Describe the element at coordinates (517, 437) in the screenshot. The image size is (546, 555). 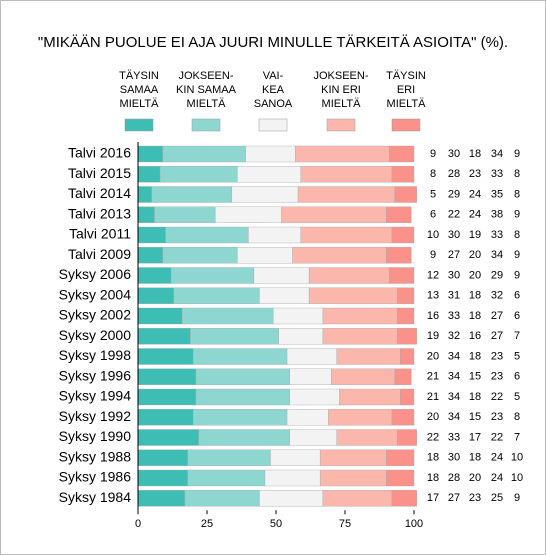
I see `value-label: 7` at that location.